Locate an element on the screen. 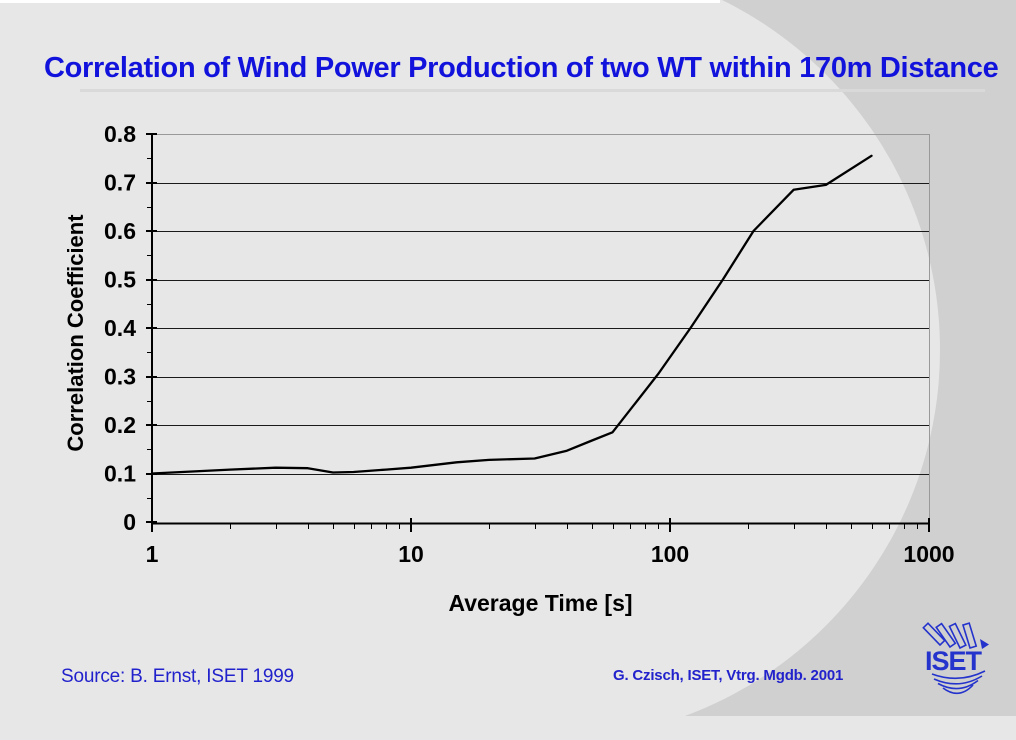  y-tick-label-0.3: 0.3 is located at coordinates (120, 377).